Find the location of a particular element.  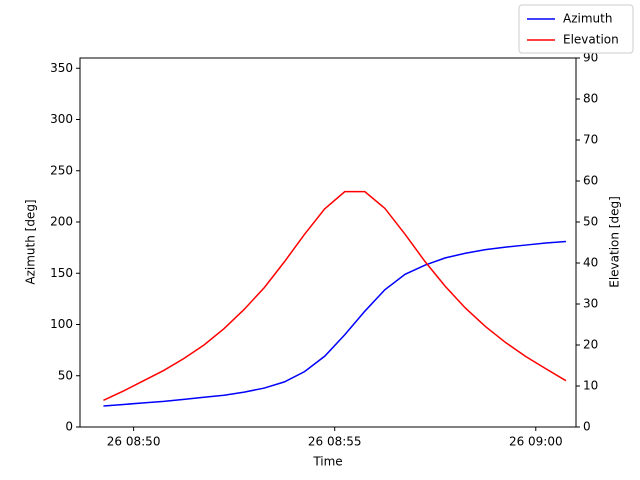

y2-tick-label: 90 is located at coordinates (590, 58).